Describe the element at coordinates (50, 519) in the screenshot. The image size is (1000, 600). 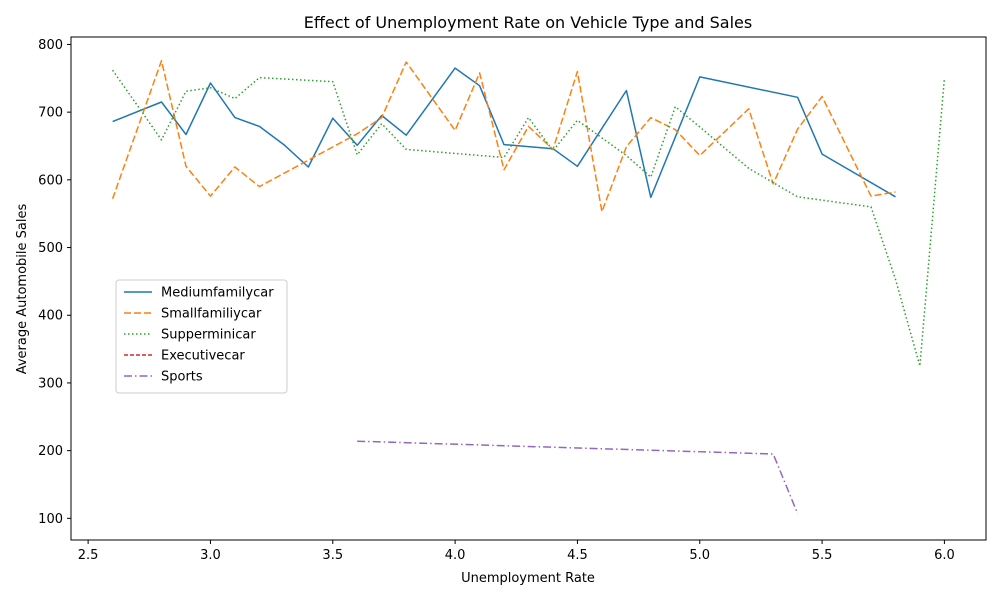
I see `y-tick-label: 100` at that location.